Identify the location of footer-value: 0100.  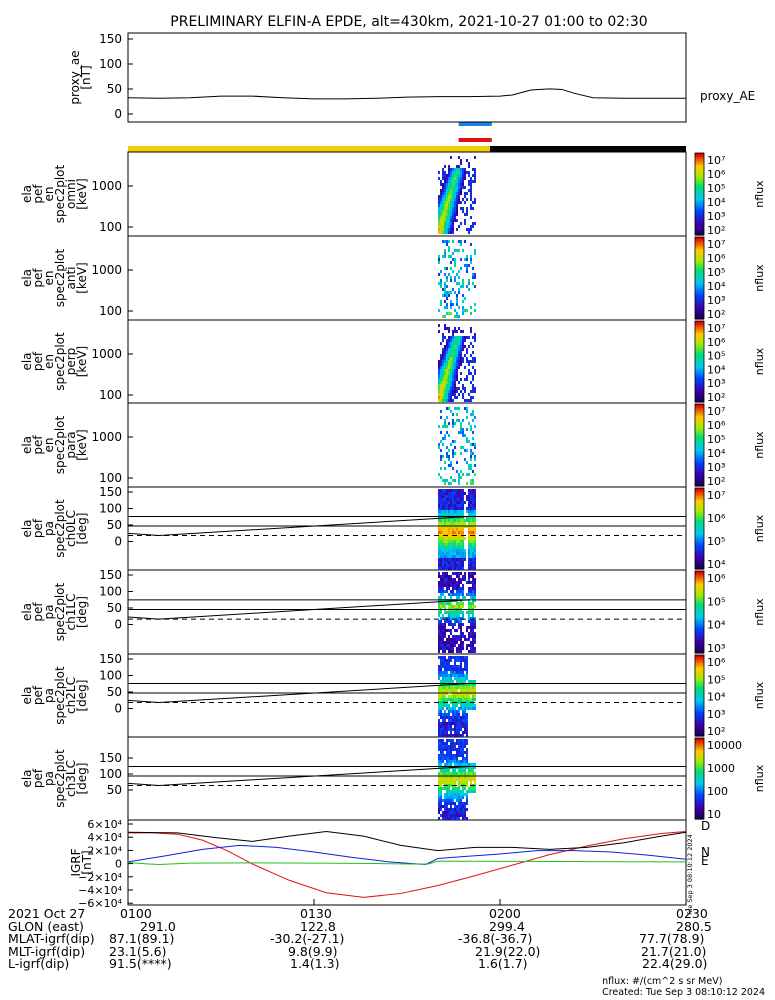
(136, 913).